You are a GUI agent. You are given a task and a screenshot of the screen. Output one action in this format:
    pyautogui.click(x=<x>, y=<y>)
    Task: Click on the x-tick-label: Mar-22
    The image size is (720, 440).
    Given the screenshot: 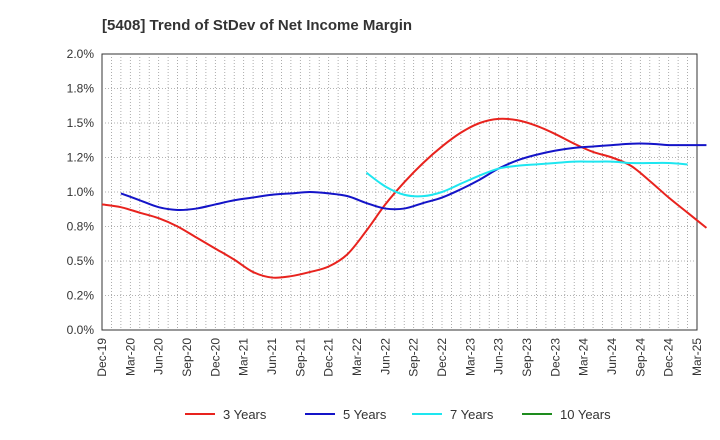 What is the action you would take?
    pyautogui.click(x=357, y=357)
    